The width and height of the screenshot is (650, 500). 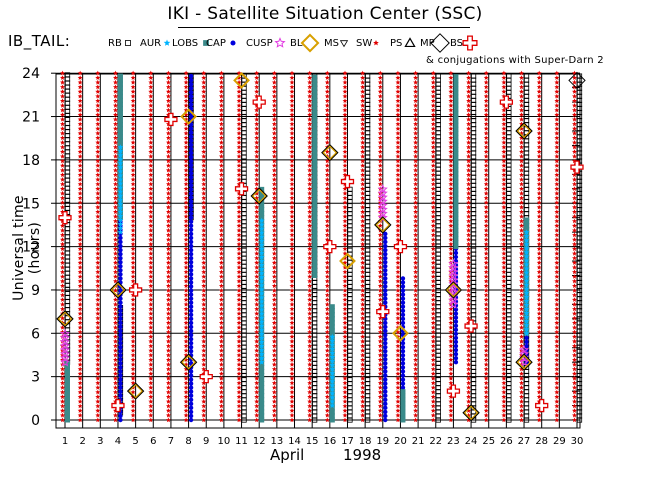 What do you see at coordinates (65, 357) in the screenshot?
I see `point-cusp` at bounding box center [65, 357].